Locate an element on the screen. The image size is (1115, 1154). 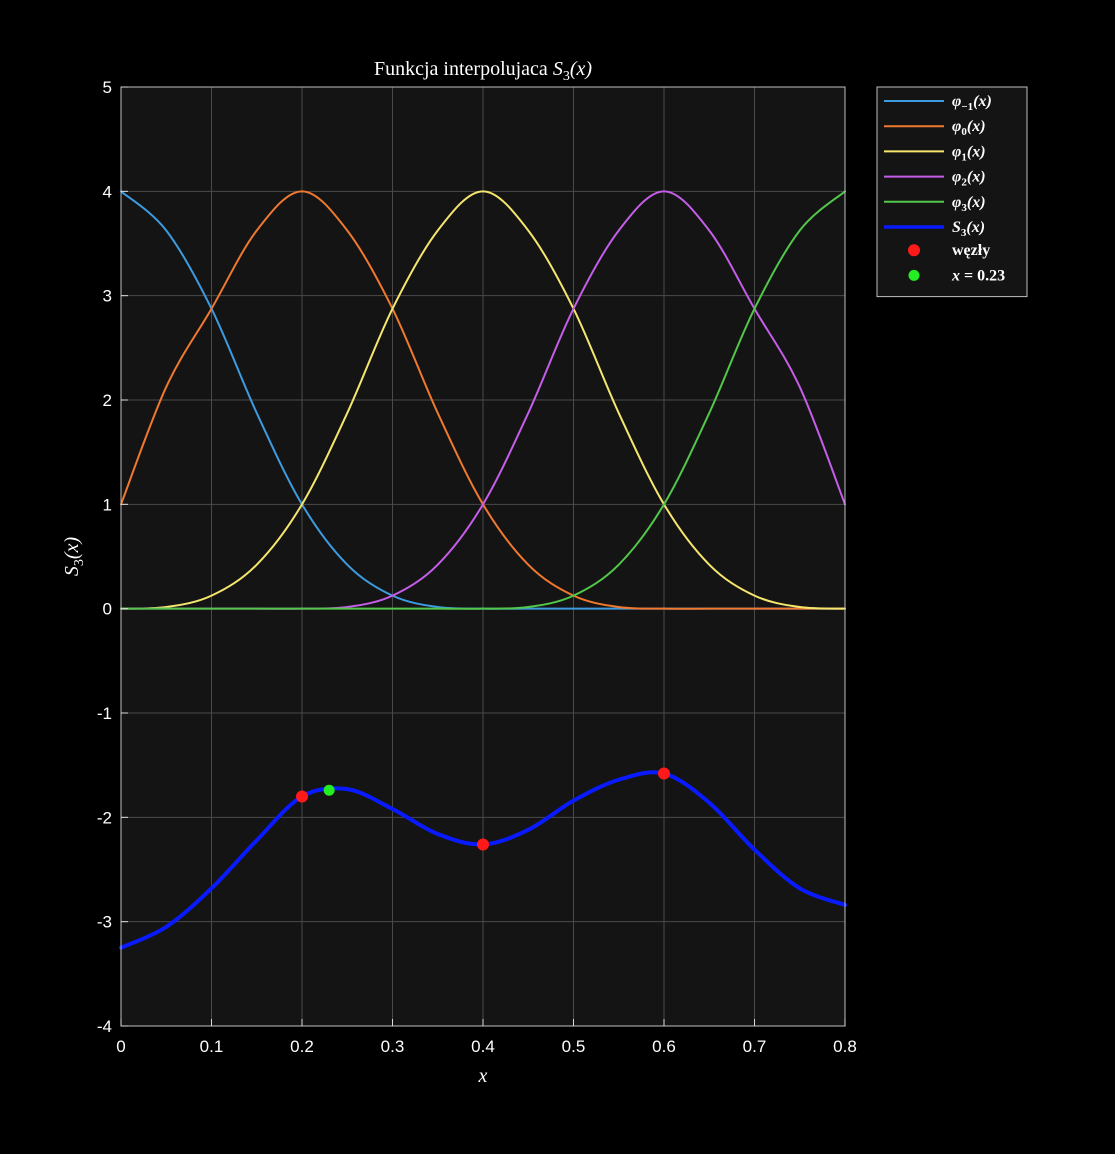
legend-node-marker is located at coordinates (914, 250).